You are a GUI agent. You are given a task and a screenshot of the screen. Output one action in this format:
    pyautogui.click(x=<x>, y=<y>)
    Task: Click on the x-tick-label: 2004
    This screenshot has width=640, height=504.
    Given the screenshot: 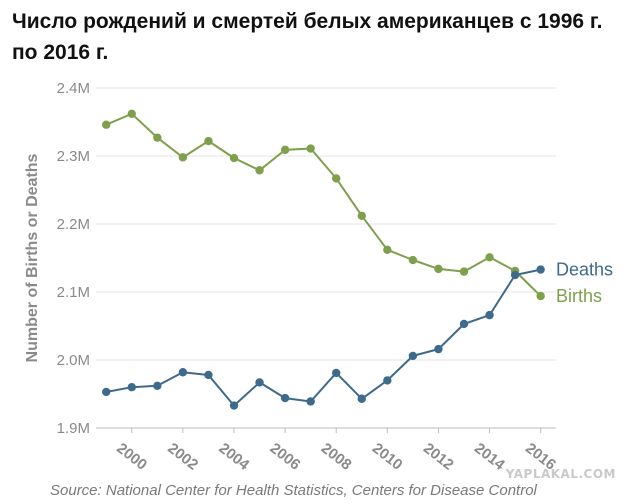 What is the action you would take?
    pyautogui.click(x=234, y=457)
    